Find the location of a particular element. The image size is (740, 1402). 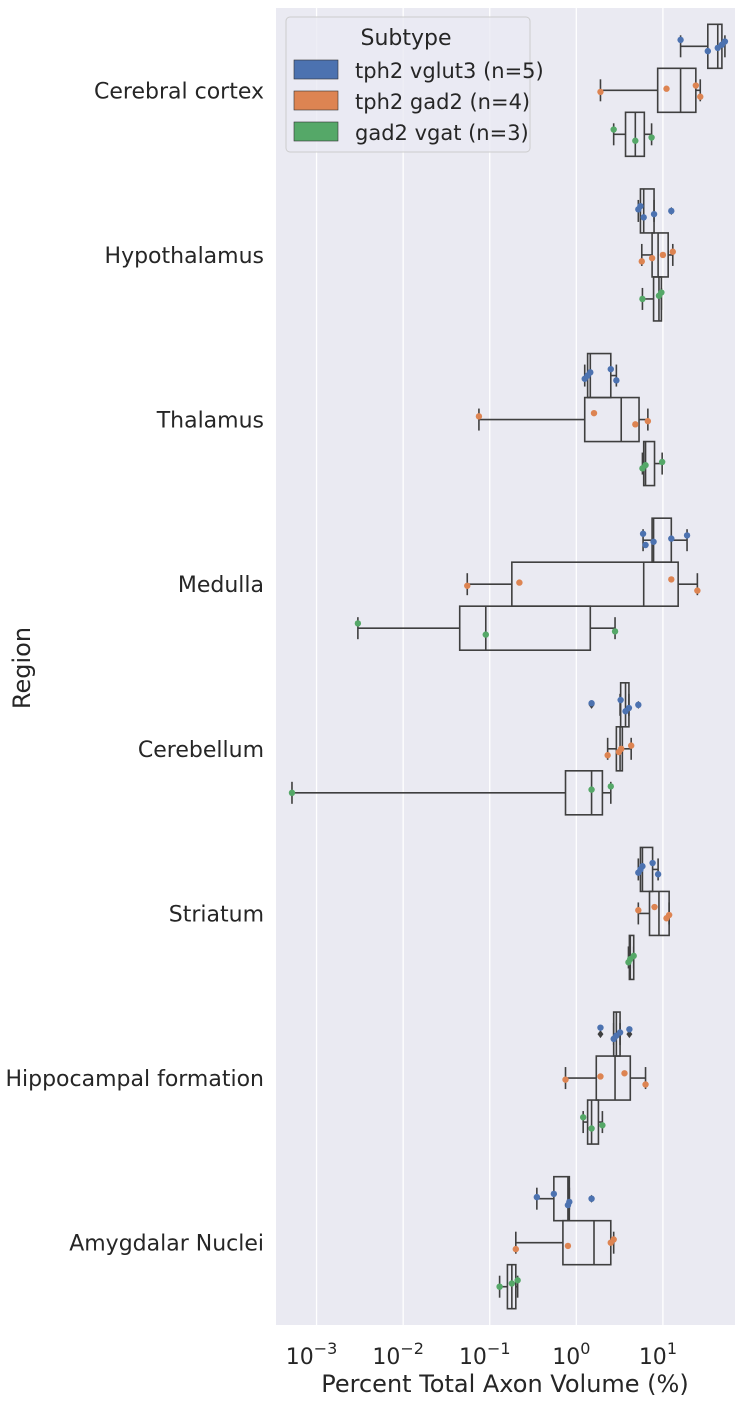

y-tick-label: Hypothalamus is located at coordinates (184, 256).